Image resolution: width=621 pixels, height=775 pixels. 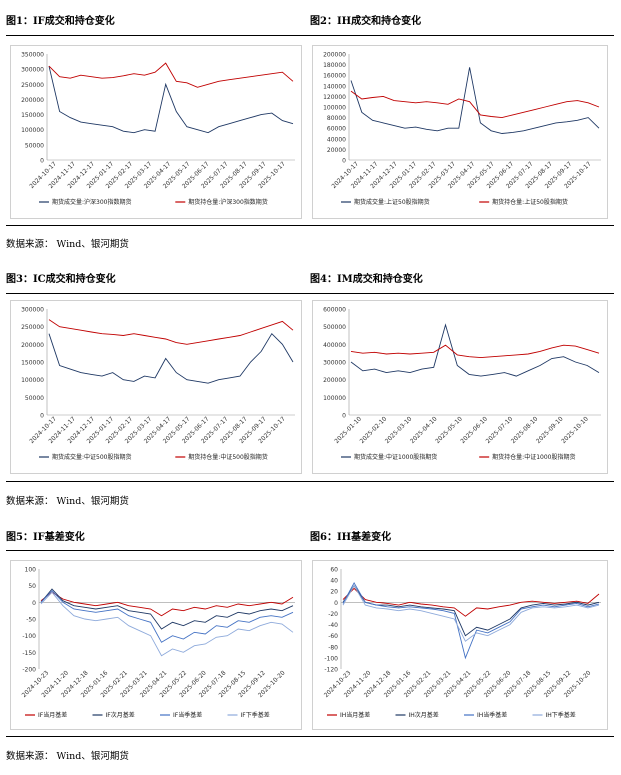 I want to click on y-tick-label: 600000, so click(x=334, y=310).